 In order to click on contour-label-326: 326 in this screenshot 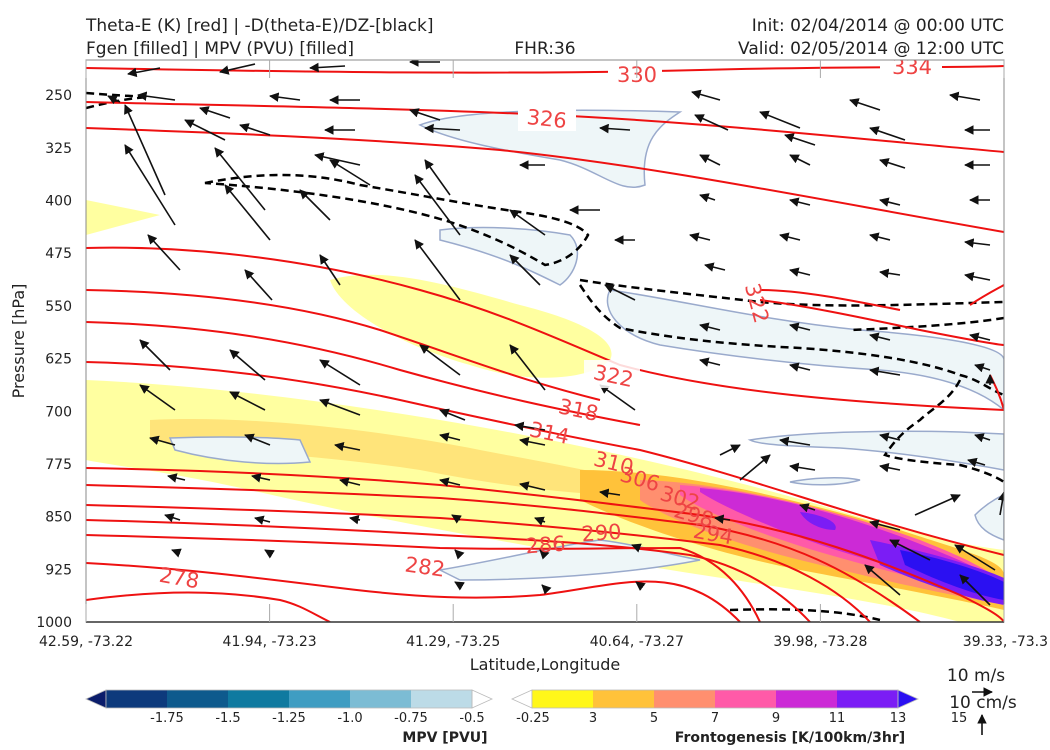, I will do `click(547, 119)`.